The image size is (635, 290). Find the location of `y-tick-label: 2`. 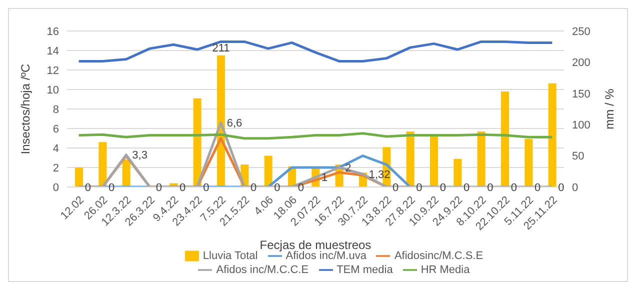

y-tick-label: 2 is located at coordinates (55, 168).